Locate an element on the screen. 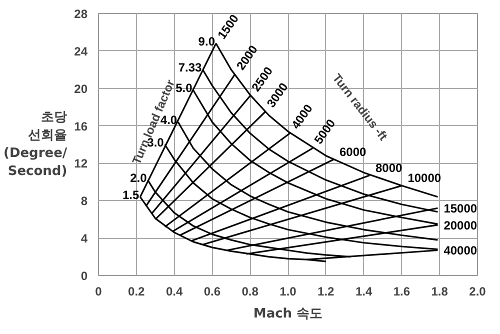 Image resolution: width=500 pixels, height=334 pixels. x-tick-label: 1.0 is located at coordinates (288, 291).